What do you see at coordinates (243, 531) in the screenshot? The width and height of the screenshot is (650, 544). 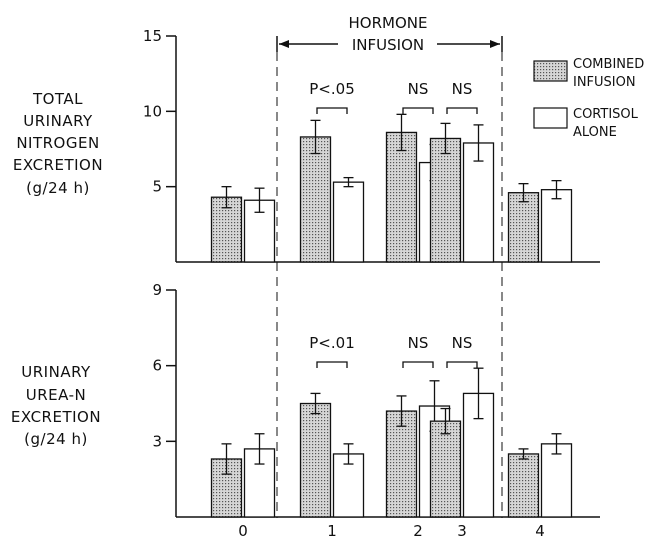 I see `x-tick-label: 0` at bounding box center [243, 531].